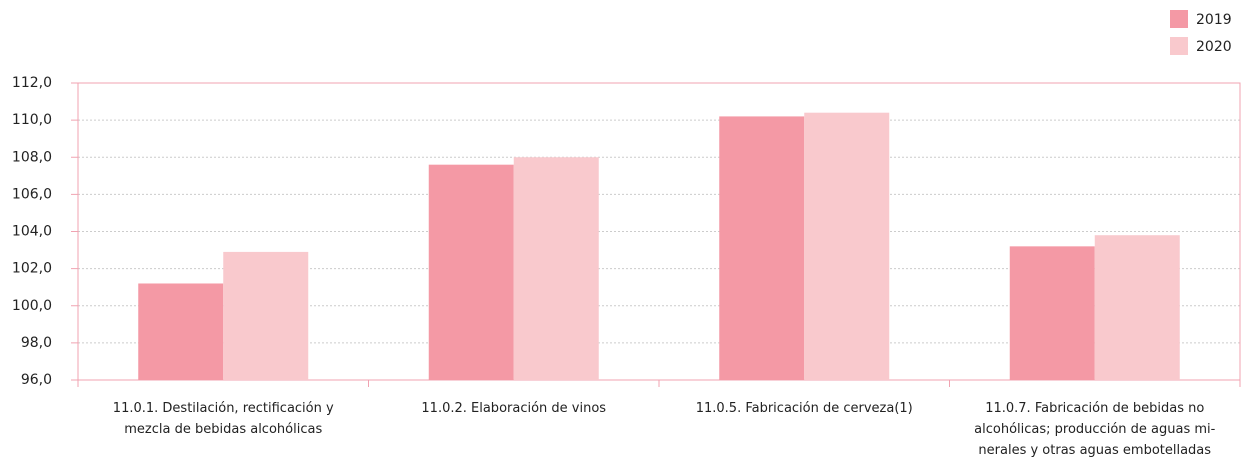 The image size is (1254, 468). What do you see at coordinates (804, 408) in the screenshot?
I see `x-tick-label: 11.0.5. Fabricación de cerveza(1)` at bounding box center [804, 408].